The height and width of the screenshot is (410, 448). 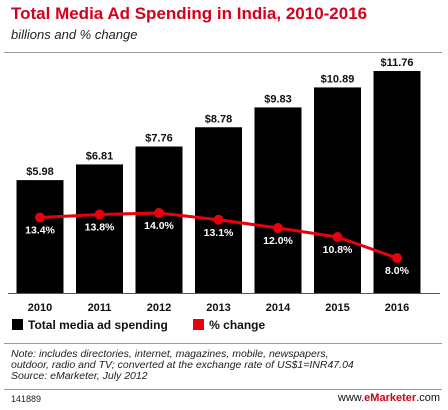 I want to click on pct-change-label: 13.4%, so click(x=40, y=231).